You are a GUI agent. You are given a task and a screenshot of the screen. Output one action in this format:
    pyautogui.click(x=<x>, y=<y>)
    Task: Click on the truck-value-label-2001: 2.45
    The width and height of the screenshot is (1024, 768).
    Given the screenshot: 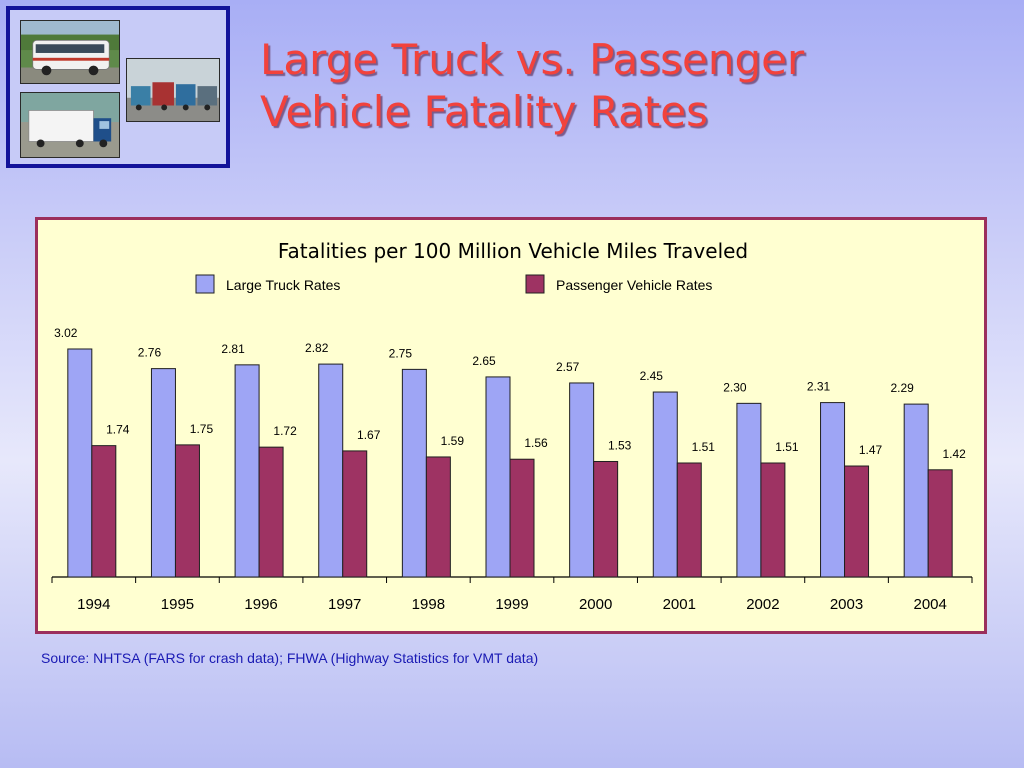 What is the action you would take?
    pyautogui.click(x=652, y=376)
    